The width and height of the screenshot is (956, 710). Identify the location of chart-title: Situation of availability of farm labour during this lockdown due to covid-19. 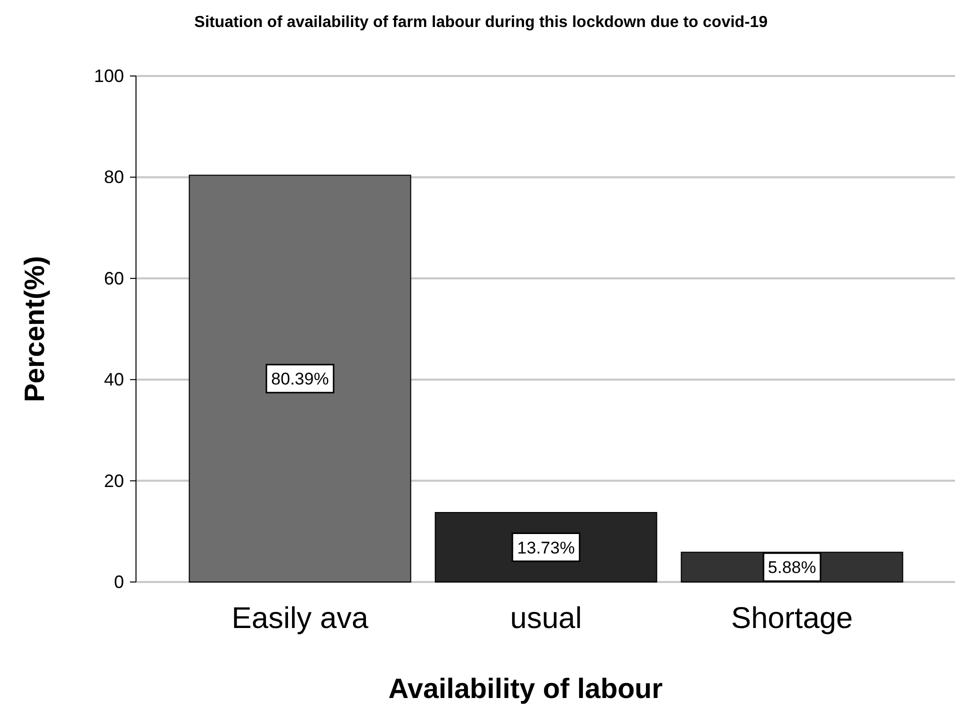
(481, 22).